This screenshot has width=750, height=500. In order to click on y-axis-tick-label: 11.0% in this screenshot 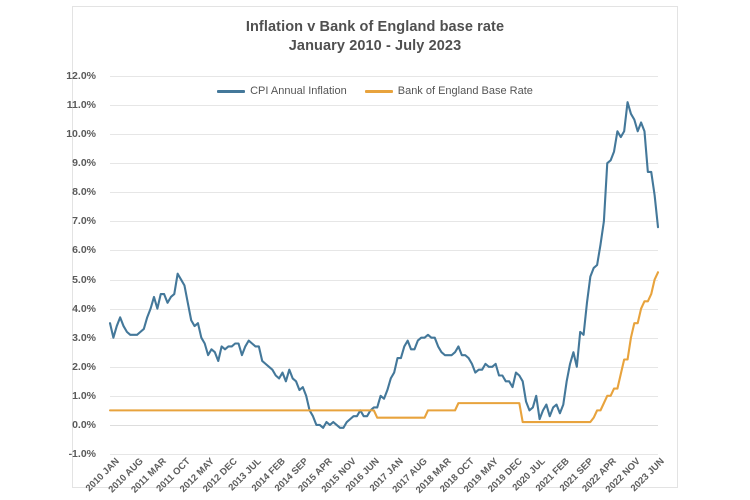, I will do `click(81, 105)`.